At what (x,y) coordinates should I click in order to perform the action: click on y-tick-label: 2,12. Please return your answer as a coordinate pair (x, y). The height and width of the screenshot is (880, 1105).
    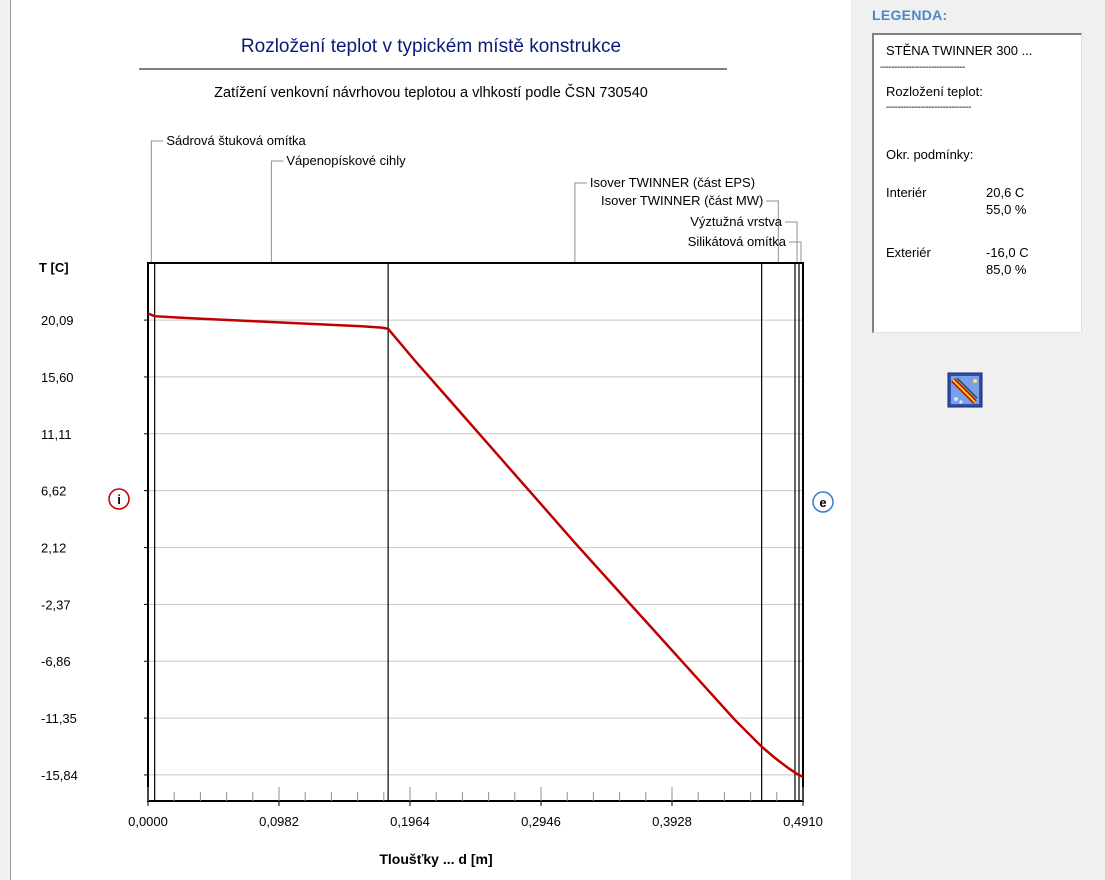
    Looking at the image, I should click on (53, 548).